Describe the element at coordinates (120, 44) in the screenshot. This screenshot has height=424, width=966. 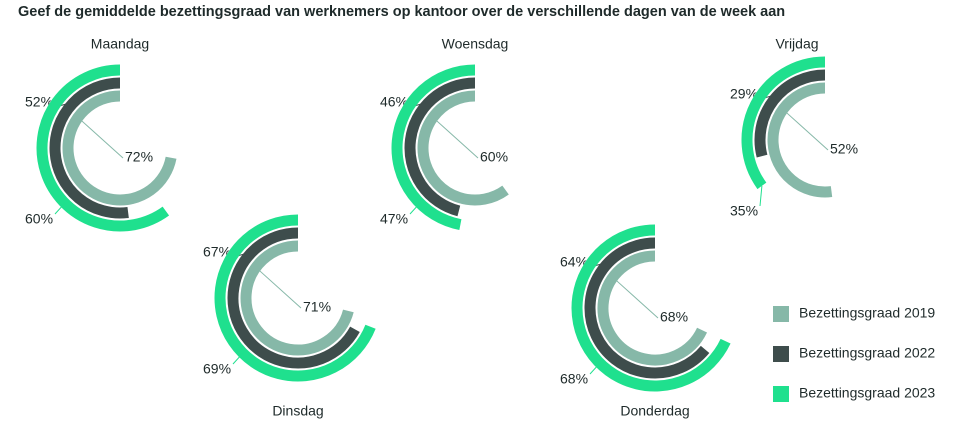
I see `day-label: Maandag` at that location.